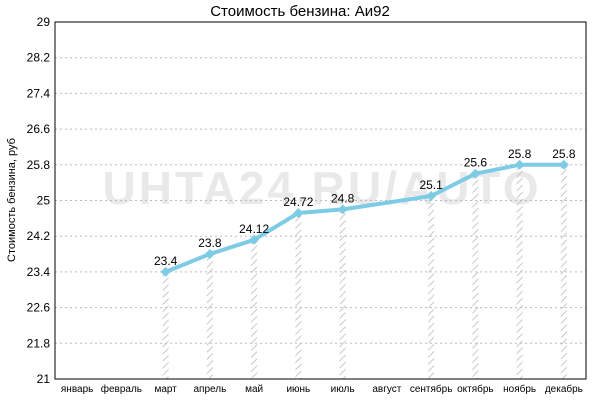 Image resolution: width=600 pixels, height=400 pixels. What do you see at coordinates (298, 389) in the screenshot?
I see `x-tick-label: июнь` at bounding box center [298, 389].